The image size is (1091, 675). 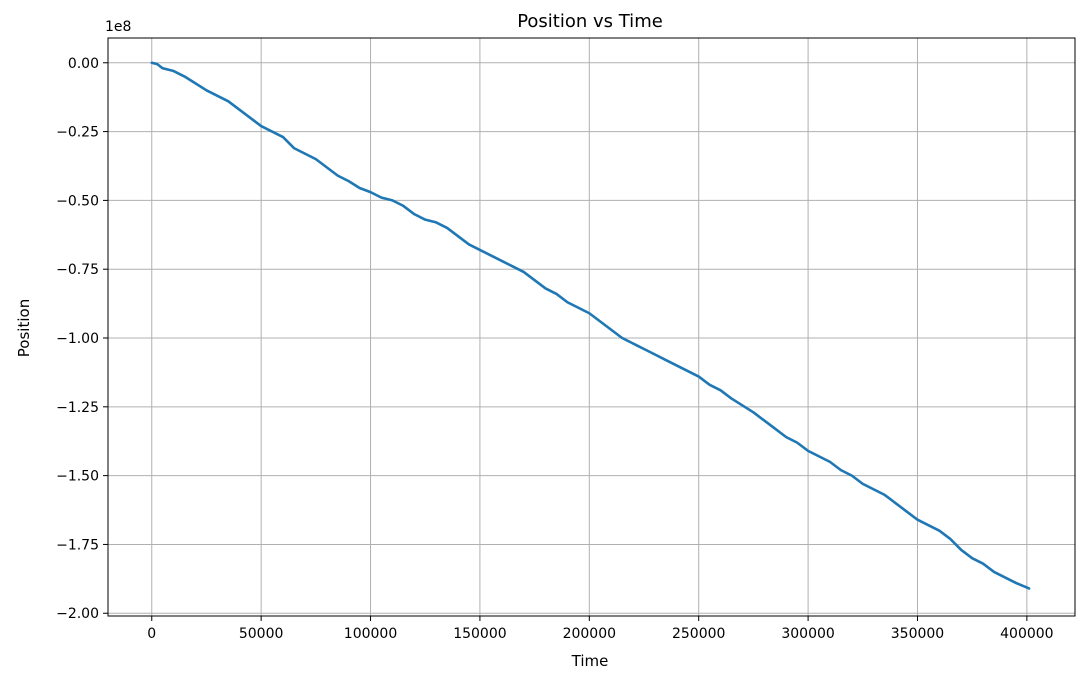 I want to click on y-tick-label: −1.75, so click(x=77, y=545).